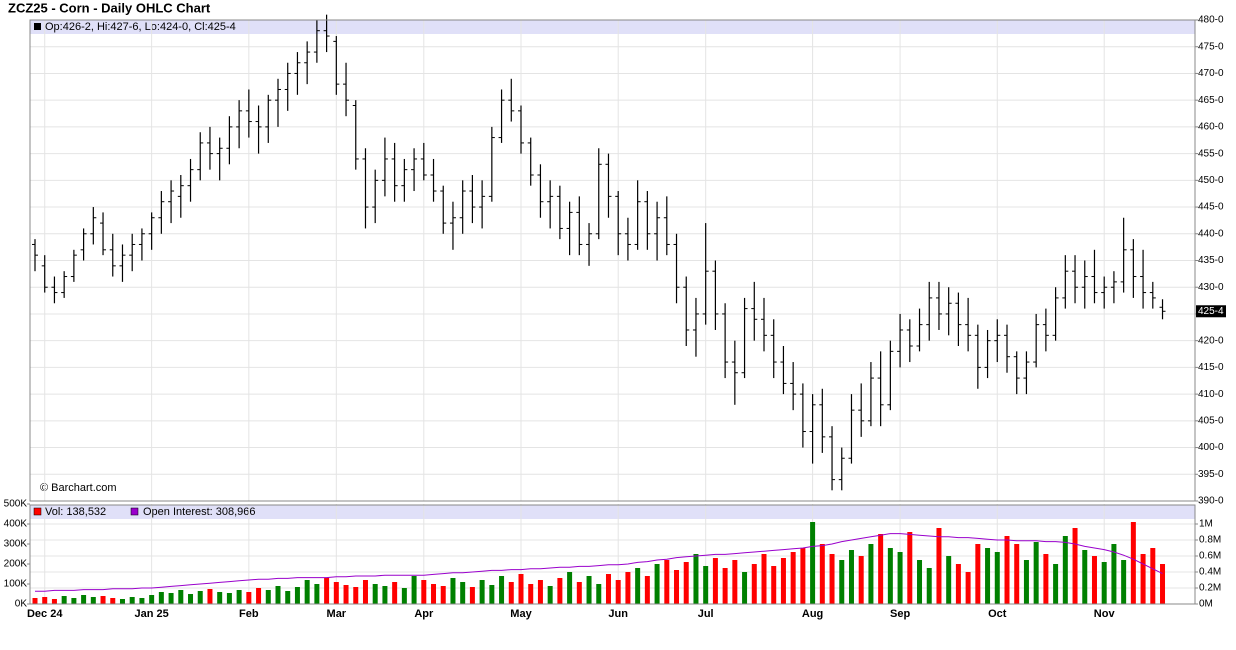  What do you see at coordinates (199, 512) in the screenshot?
I see `legend-entry: Open Interest: 308,966` at bounding box center [199, 512].